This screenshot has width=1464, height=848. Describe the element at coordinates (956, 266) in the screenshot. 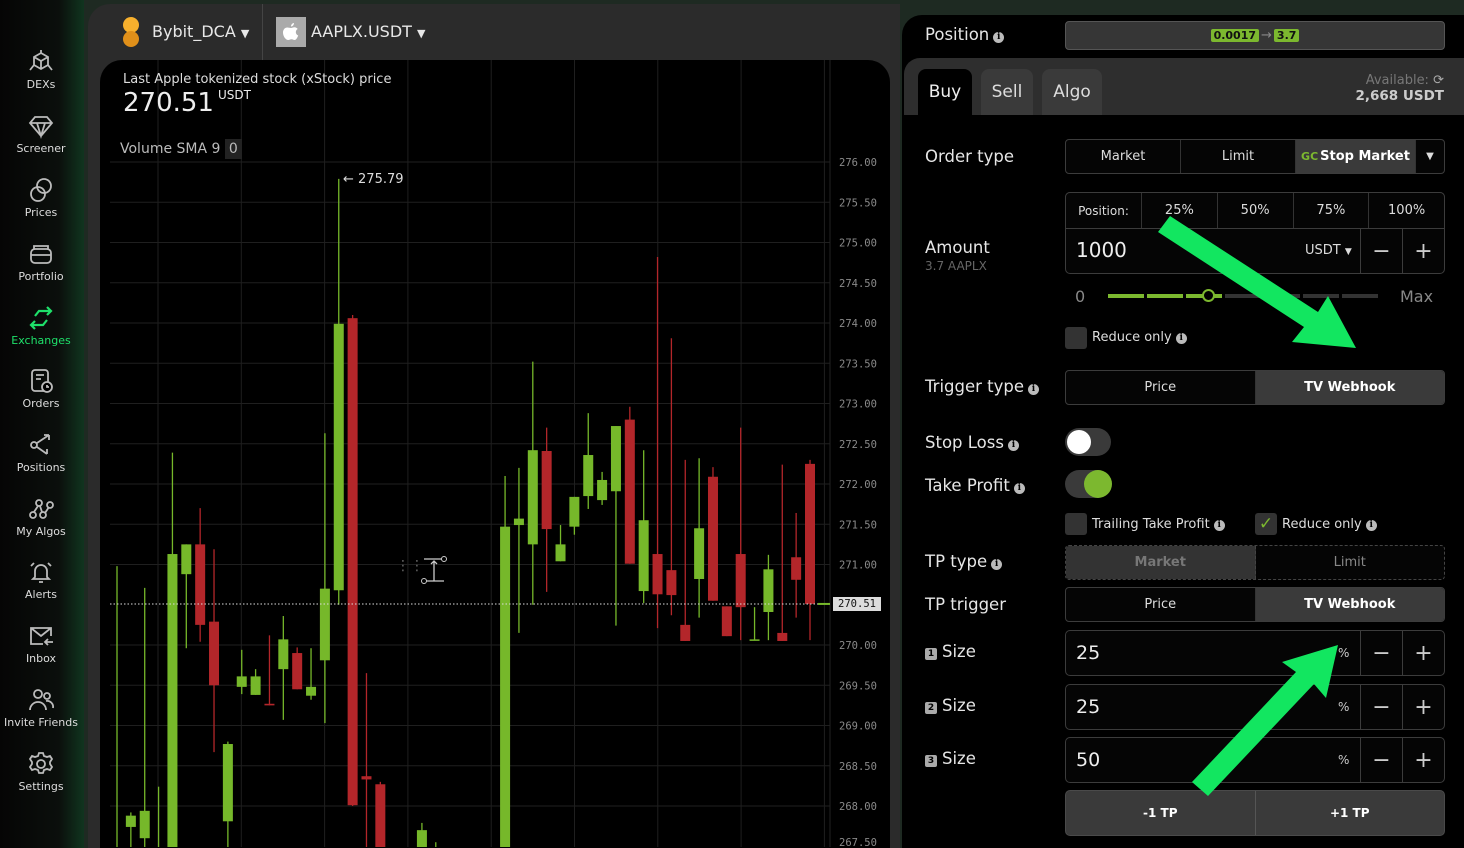

I see `amount-sub: 3.7 AAPLX` at that location.